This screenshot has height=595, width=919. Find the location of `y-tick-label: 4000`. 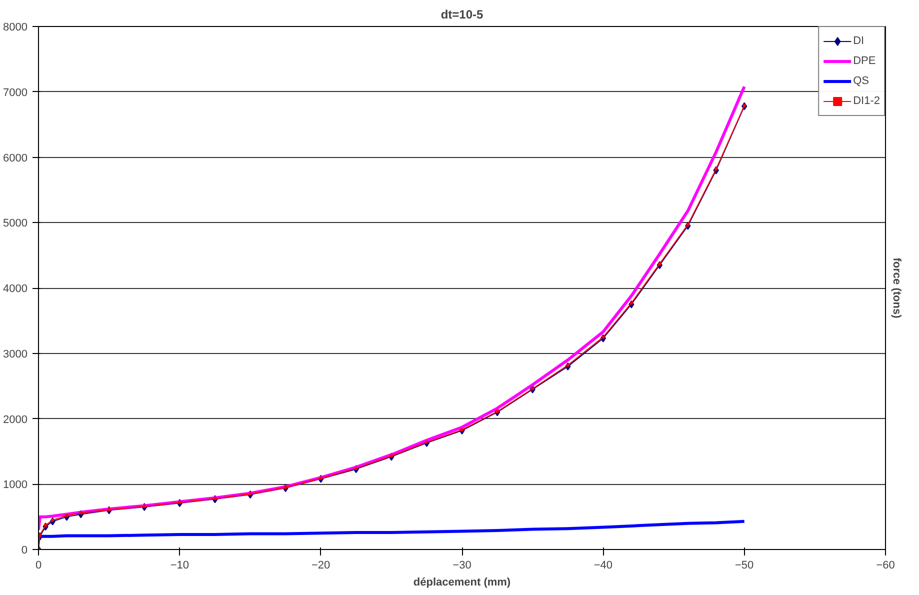

y-tick-label: 4000 is located at coordinates (15, 289).